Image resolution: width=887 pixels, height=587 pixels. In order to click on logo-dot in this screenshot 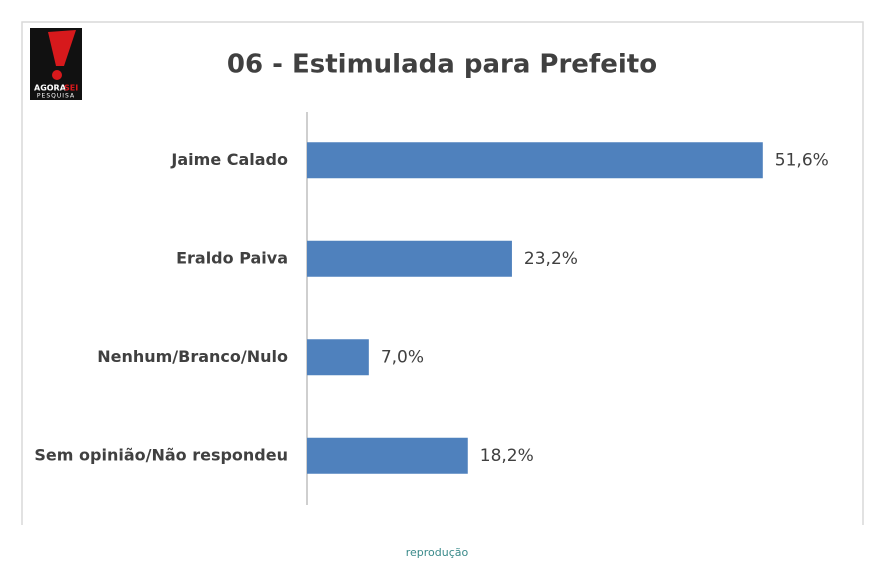, I will do `click(57, 75)`.